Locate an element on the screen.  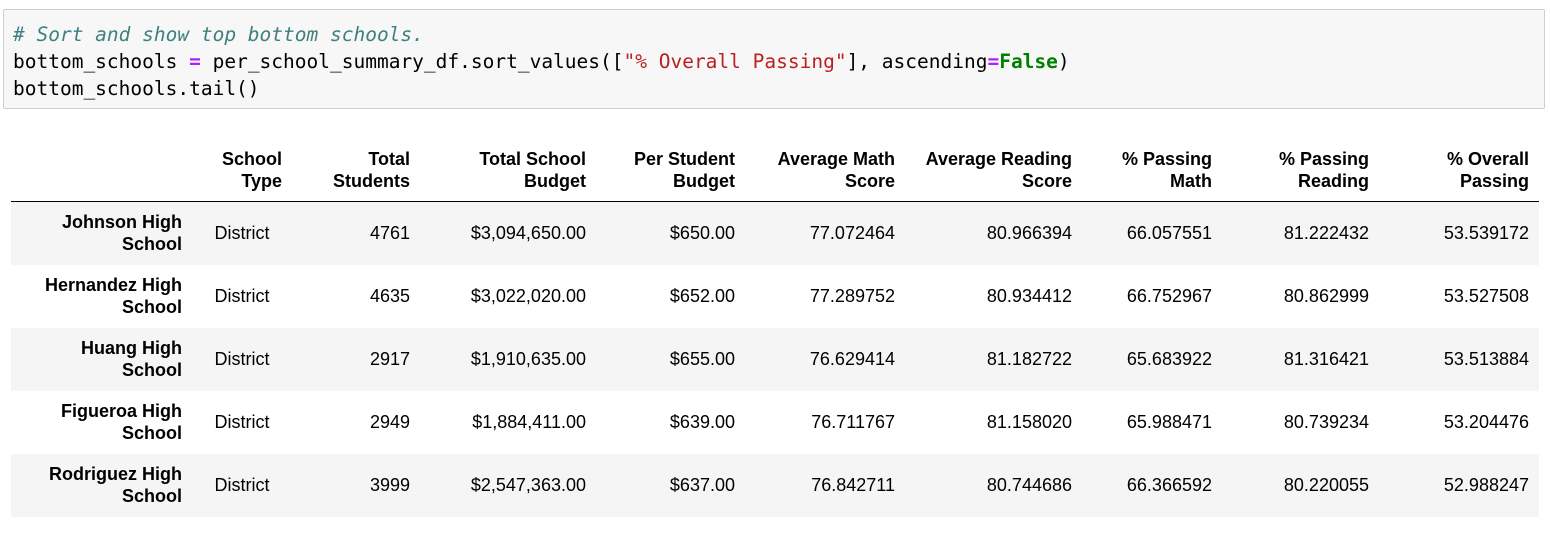
row-index-school: Johnson High School is located at coordinates (122, 233).